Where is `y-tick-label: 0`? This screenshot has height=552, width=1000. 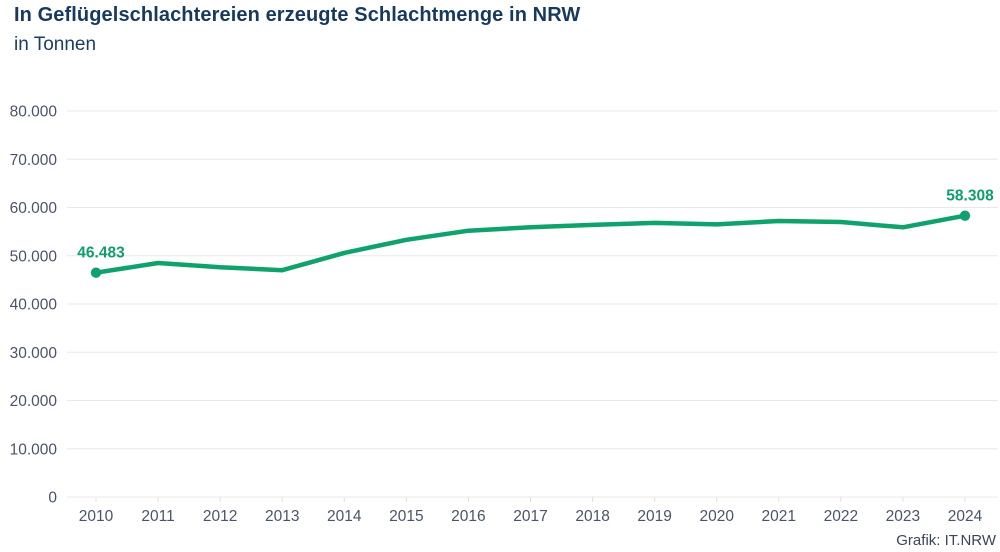 y-tick-label: 0 is located at coordinates (52, 498).